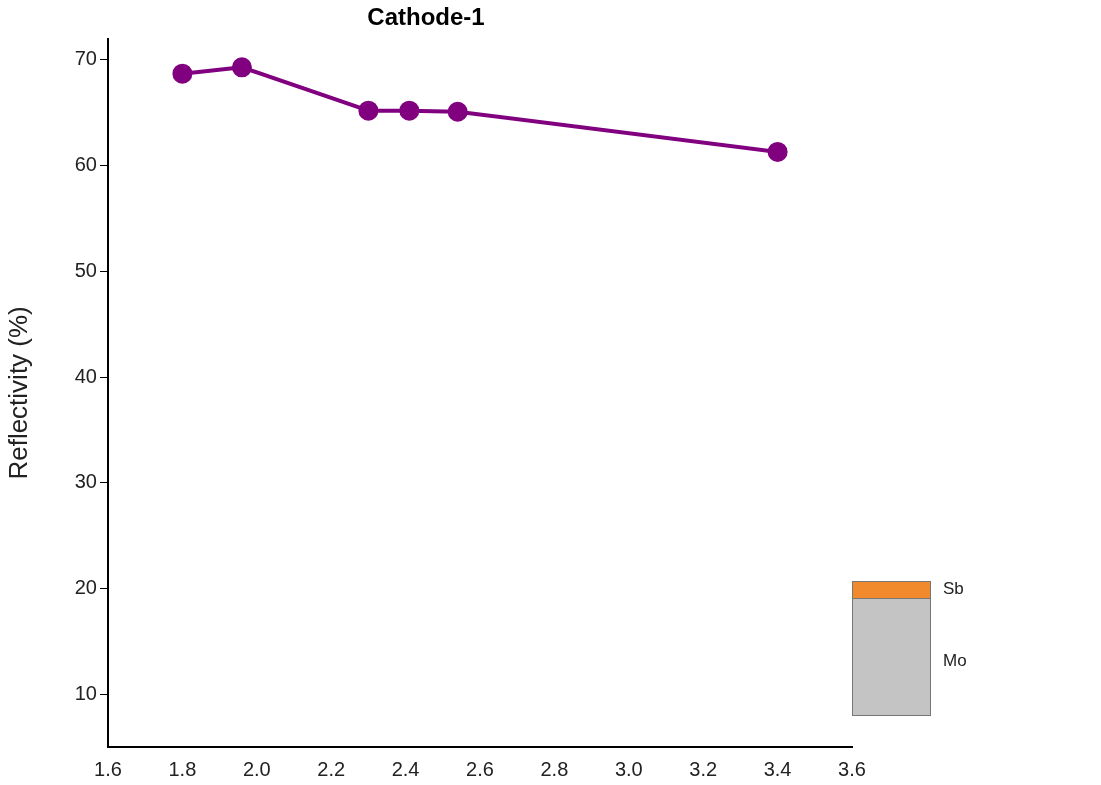 This screenshot has height=785, width=1101. What do you see at coordinates (955, 661) in the screenshot?
I see `text: Mo` at bounding box center [955, 661].